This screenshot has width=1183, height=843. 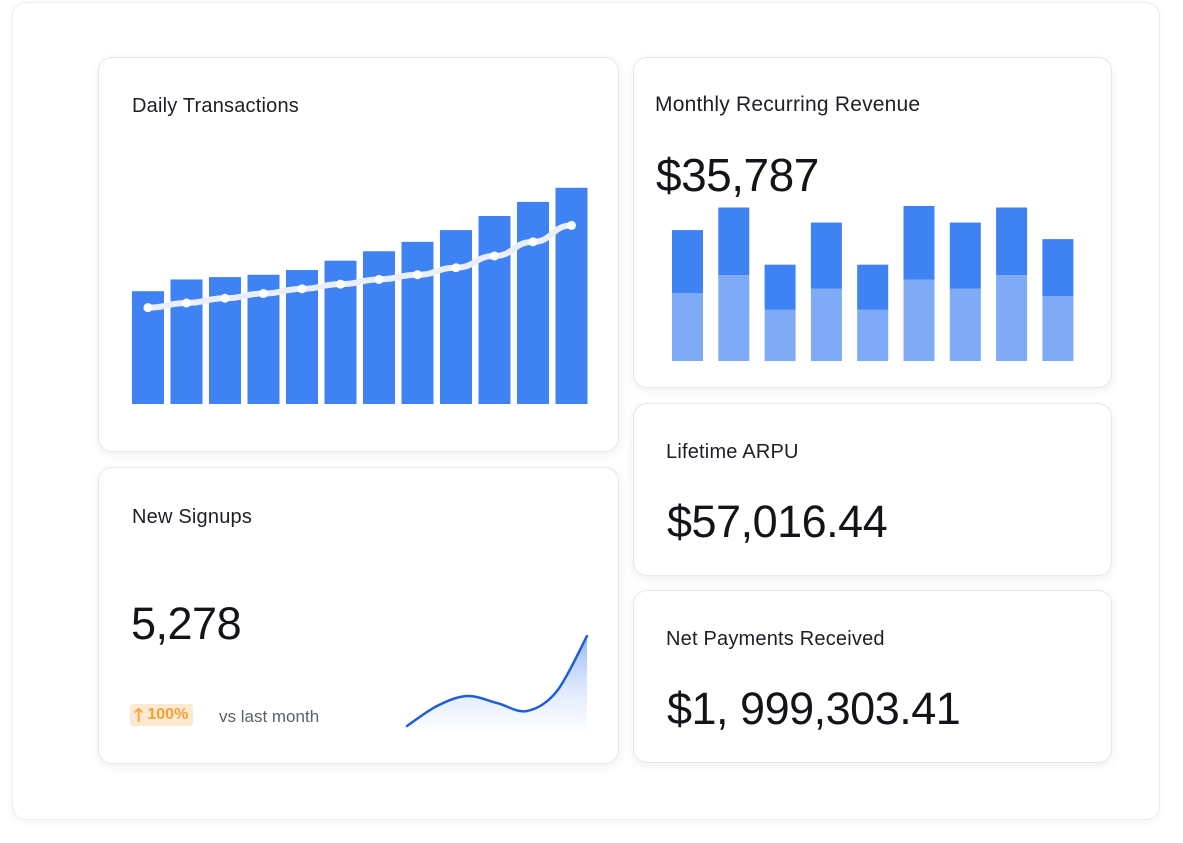 I want to click on change-badge: 🡑 100%, so click(x=162, y=715).